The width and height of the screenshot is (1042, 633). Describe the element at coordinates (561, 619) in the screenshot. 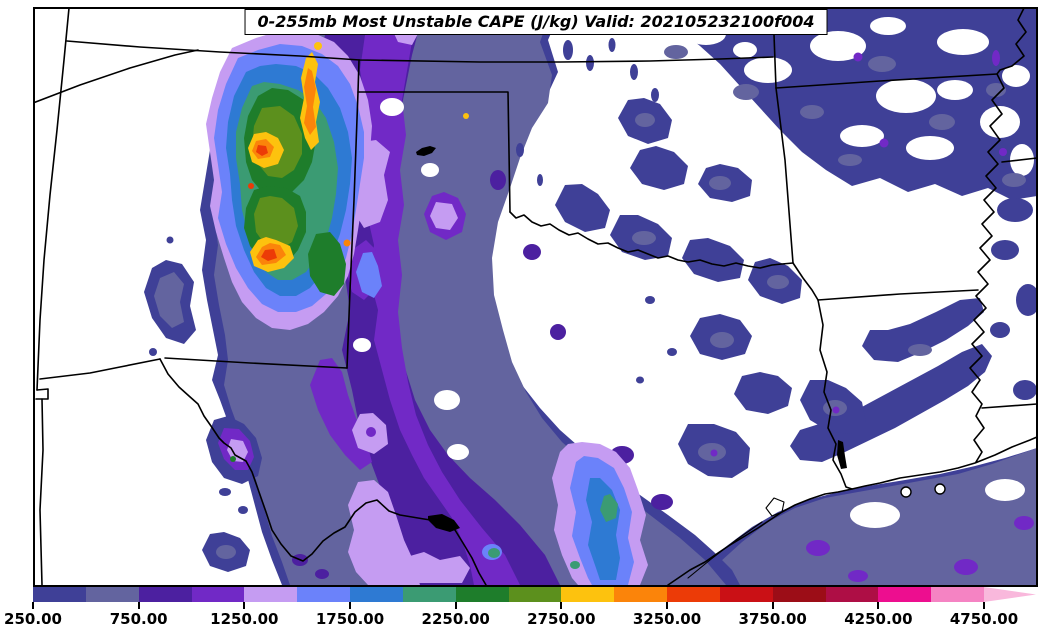

I see `colorbar-tick-label: 2750.00` at that location.